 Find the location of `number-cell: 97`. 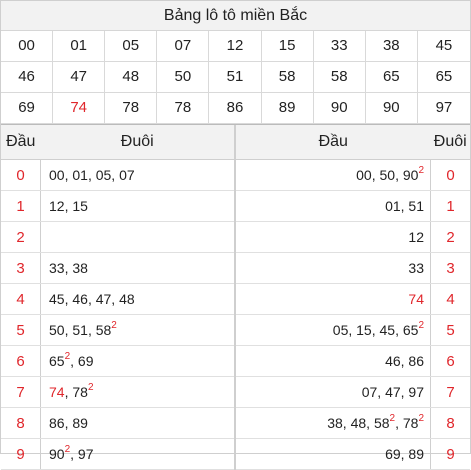

number-cell: 97 is located at coordinates (443, 108).